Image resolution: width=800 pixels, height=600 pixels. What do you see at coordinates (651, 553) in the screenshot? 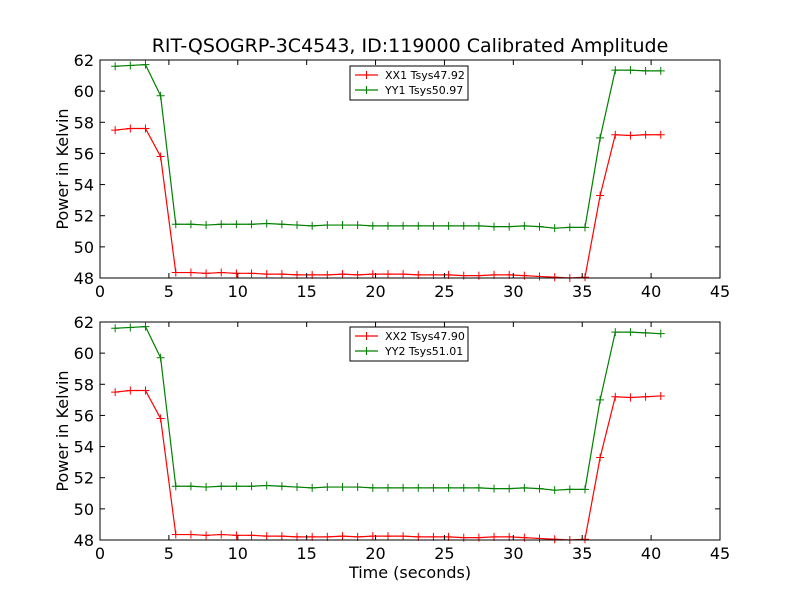
I see `x-tick-label: 40` at bounding box center [651, 553].